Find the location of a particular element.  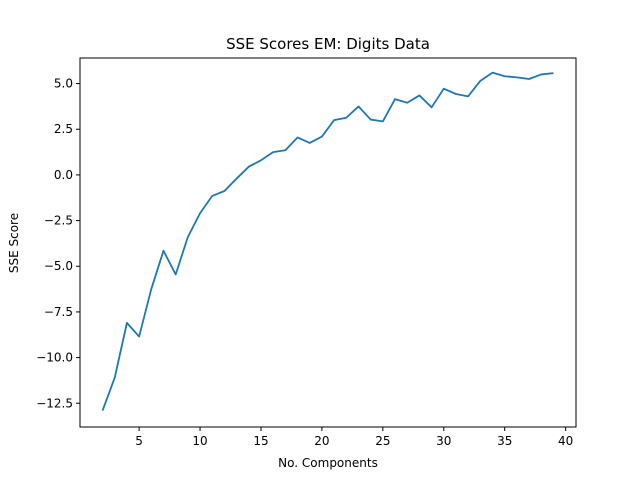

y-tick-label: −2.5 is located at coordinates (58, 221).